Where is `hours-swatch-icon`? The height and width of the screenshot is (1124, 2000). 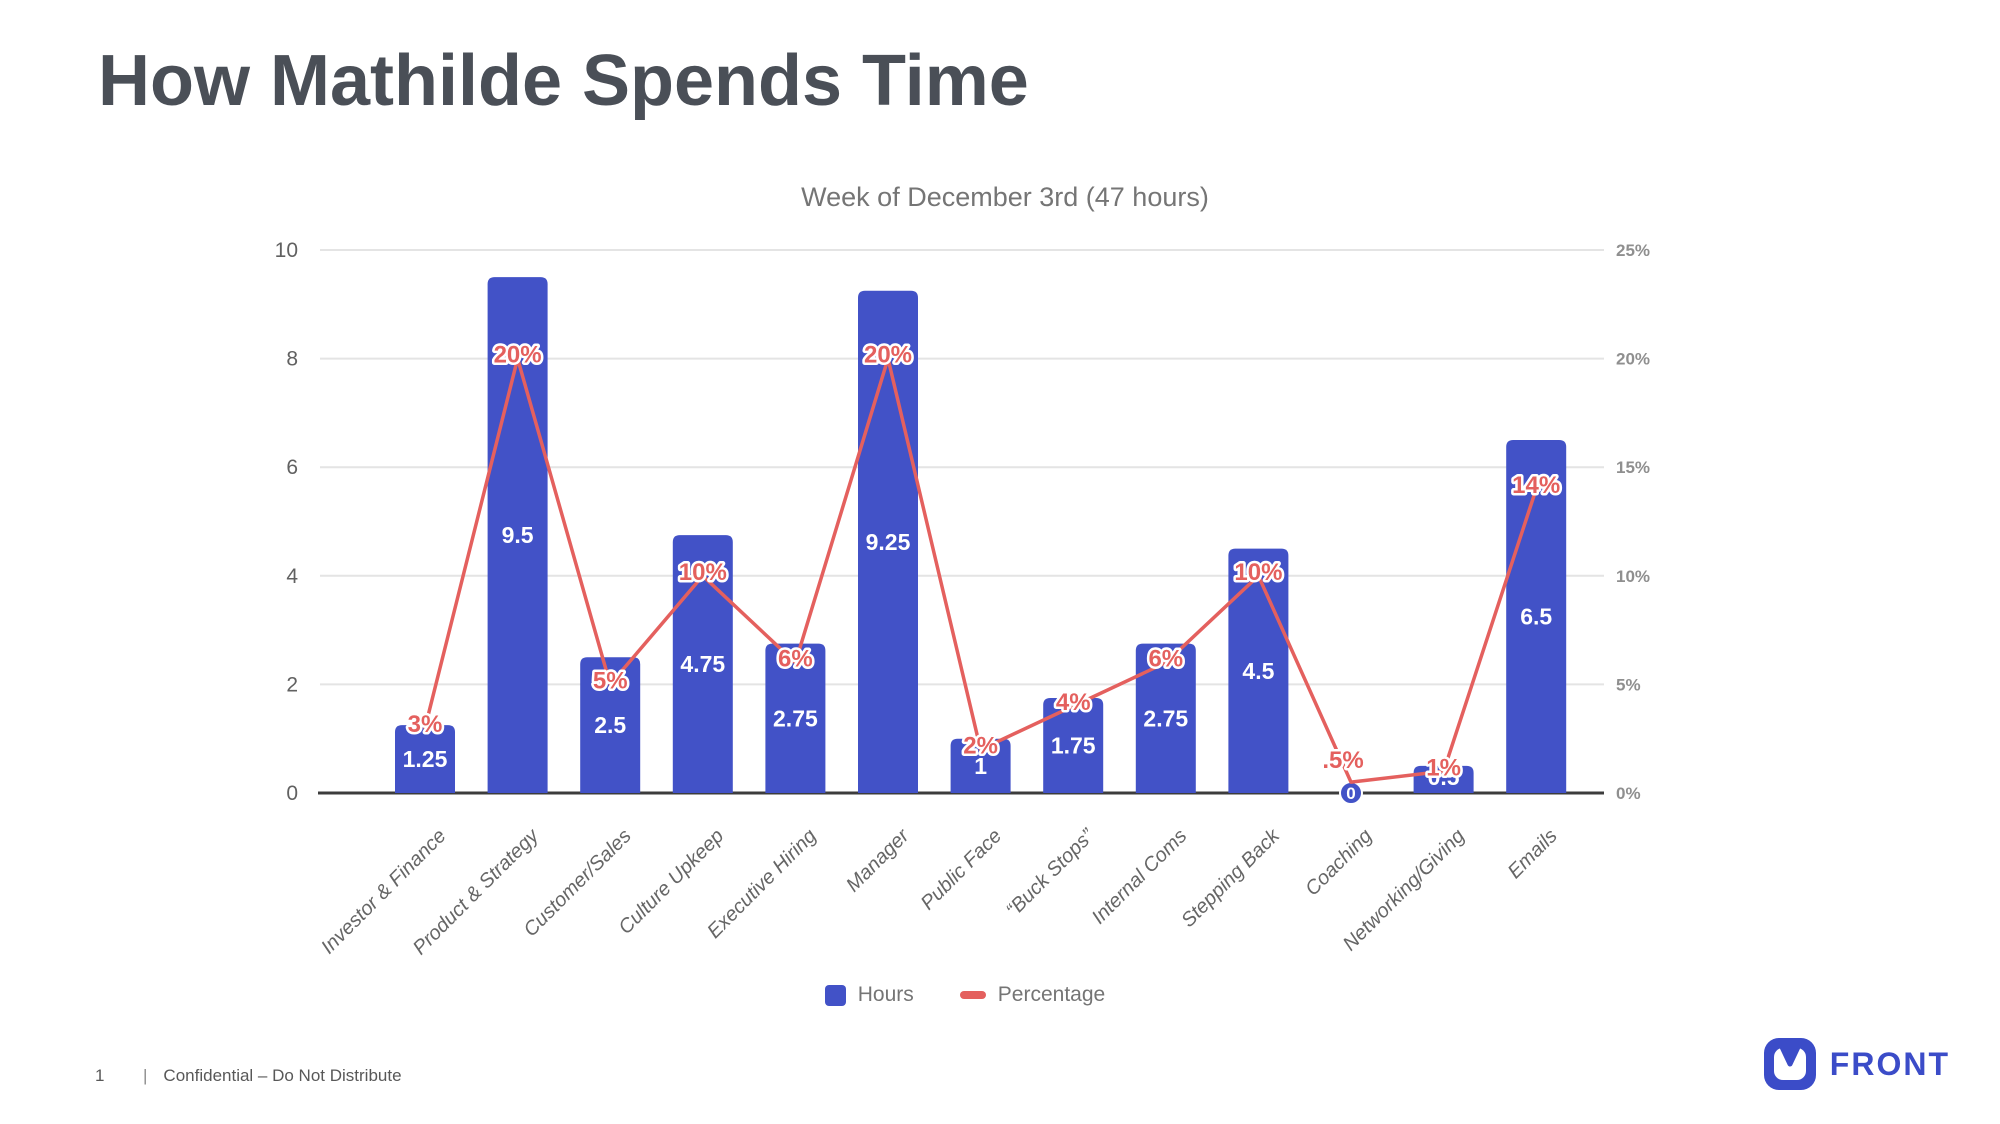
hours-swatch-icon is located at coordinates (835, 995).